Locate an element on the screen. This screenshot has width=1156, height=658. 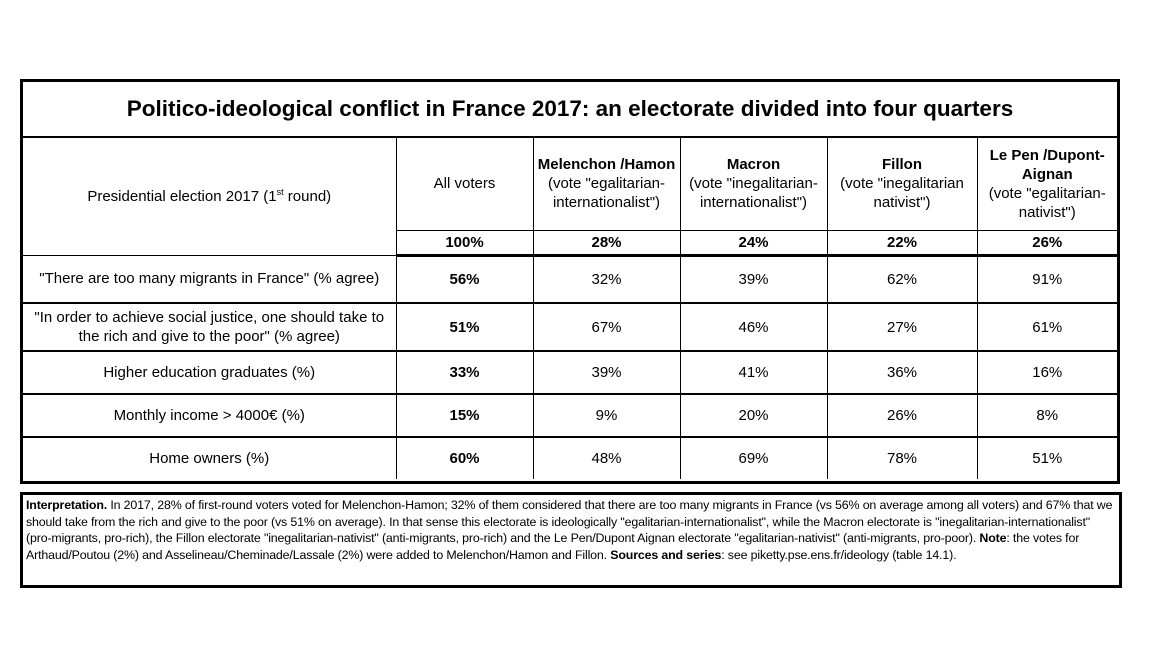
cell-fillon: 36% is located at coordinates (902, 372).